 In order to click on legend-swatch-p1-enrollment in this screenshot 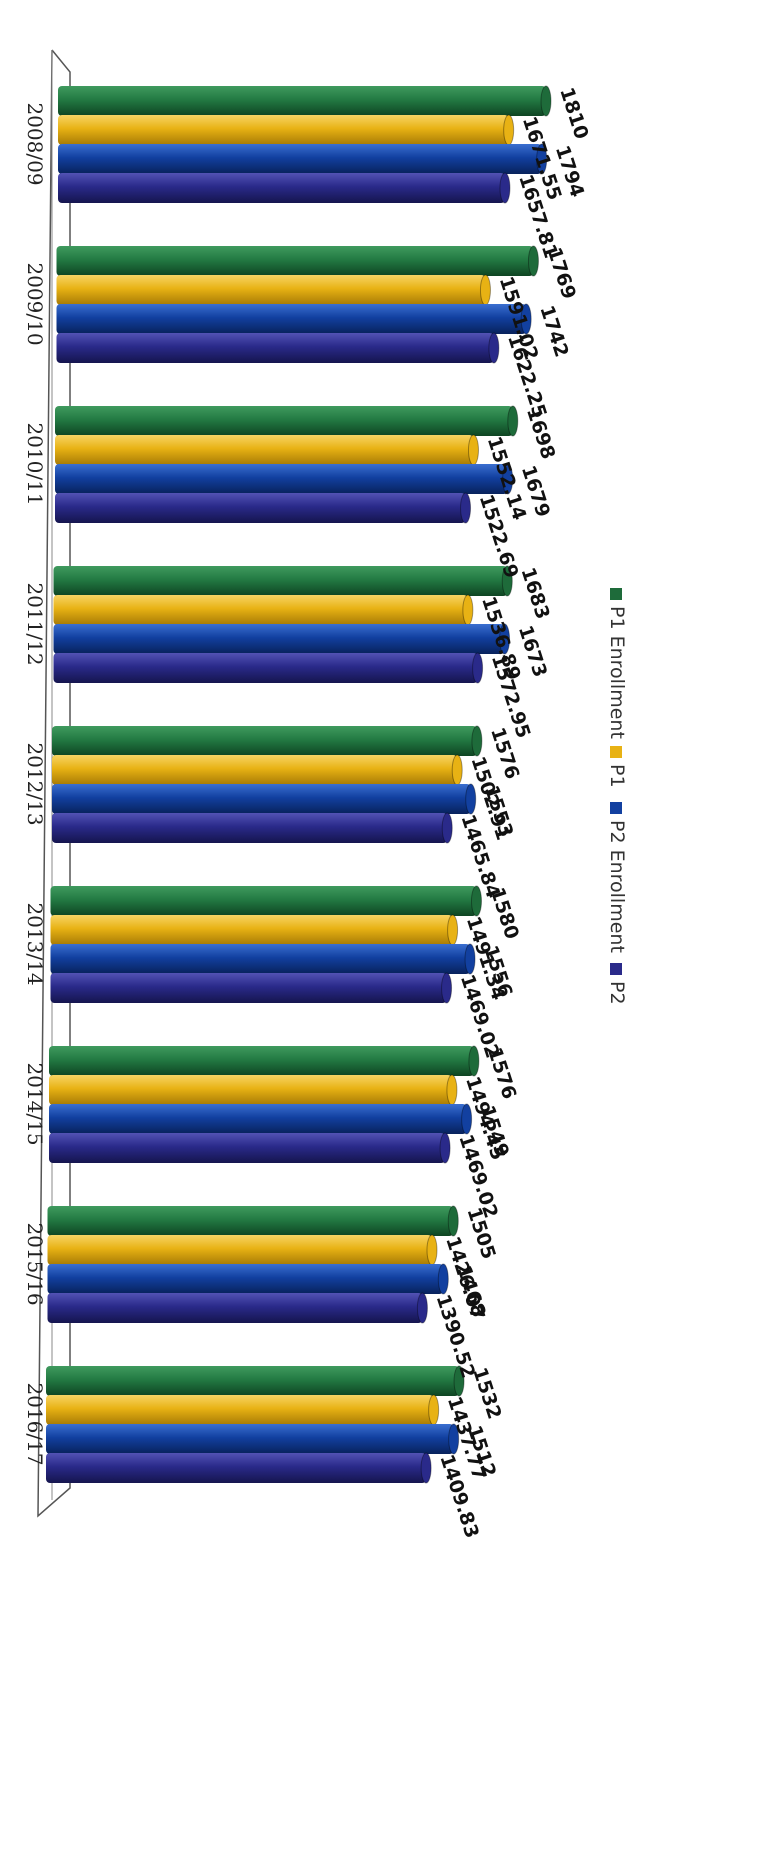, I will do `click(616, 594)`.